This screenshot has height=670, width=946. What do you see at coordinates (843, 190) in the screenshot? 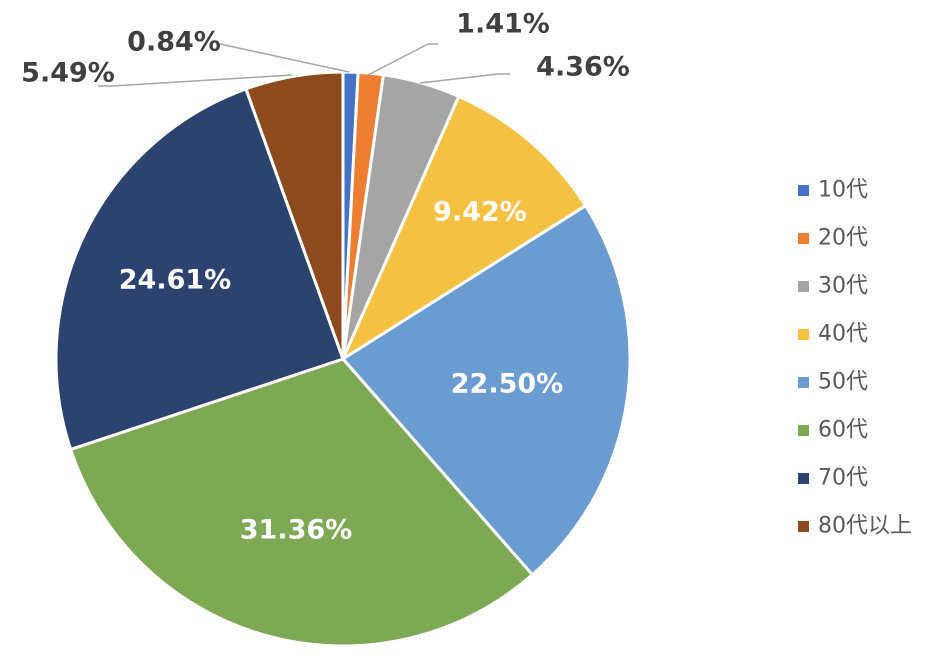
I see `legend-label: 10代` at bounding box center [843, 190].